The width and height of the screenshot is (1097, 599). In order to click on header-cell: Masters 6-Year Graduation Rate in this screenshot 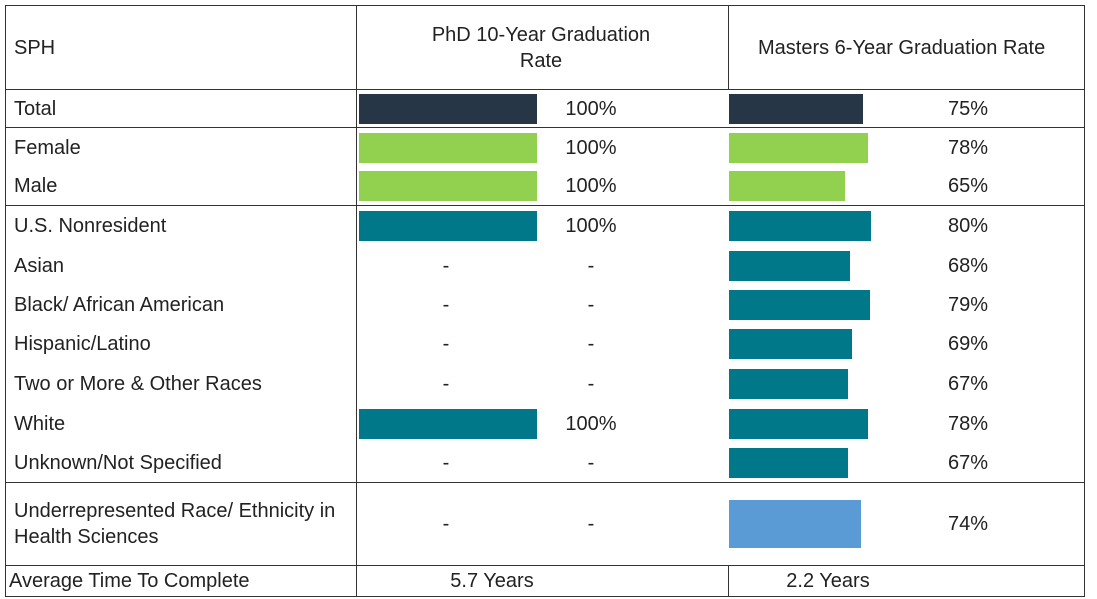, I will do `click(902, 47)`.